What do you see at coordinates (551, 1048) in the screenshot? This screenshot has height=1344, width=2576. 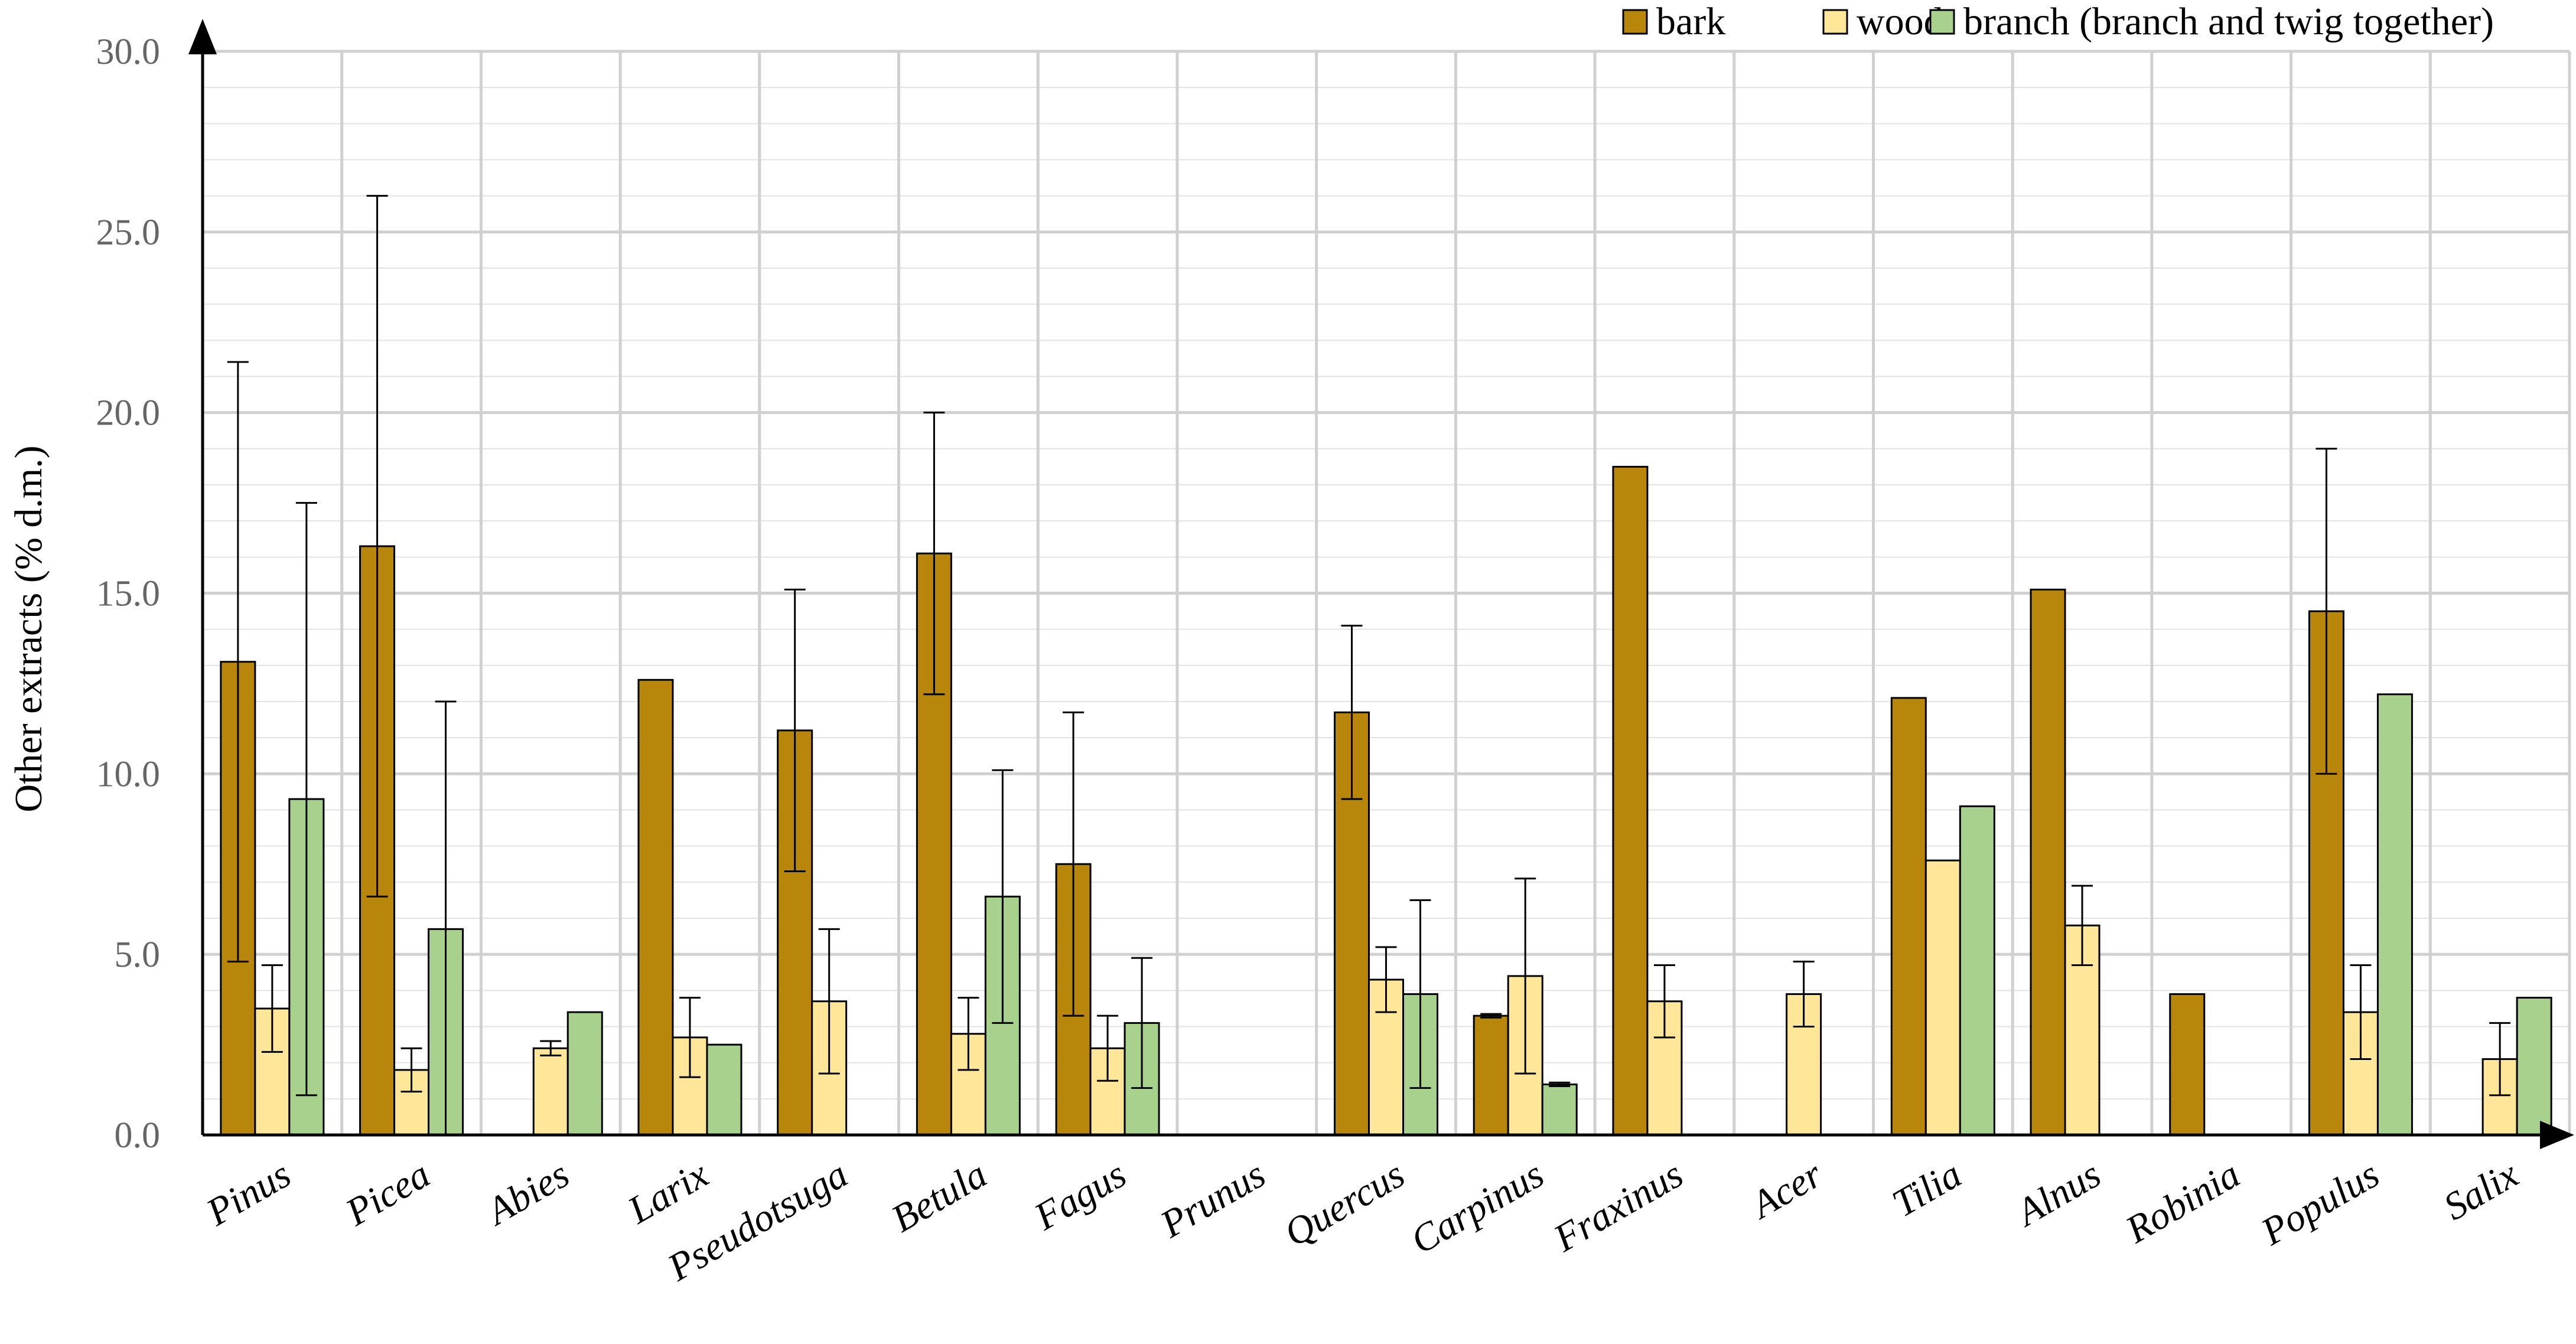 I see `error-bar-wood-abies` at bounding box center [551, 1048].